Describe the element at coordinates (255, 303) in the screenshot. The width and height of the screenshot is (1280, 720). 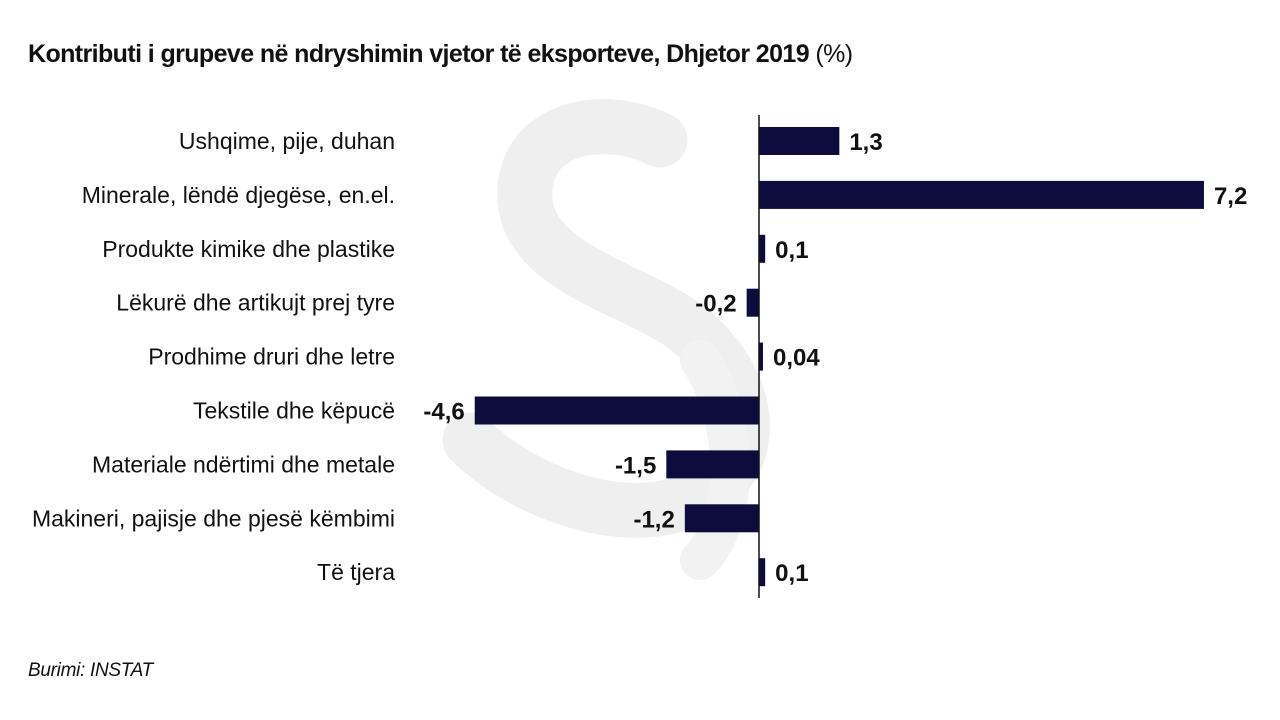
I see `category-label: Lëkurë dhe artikujt prej tyre` at that location.